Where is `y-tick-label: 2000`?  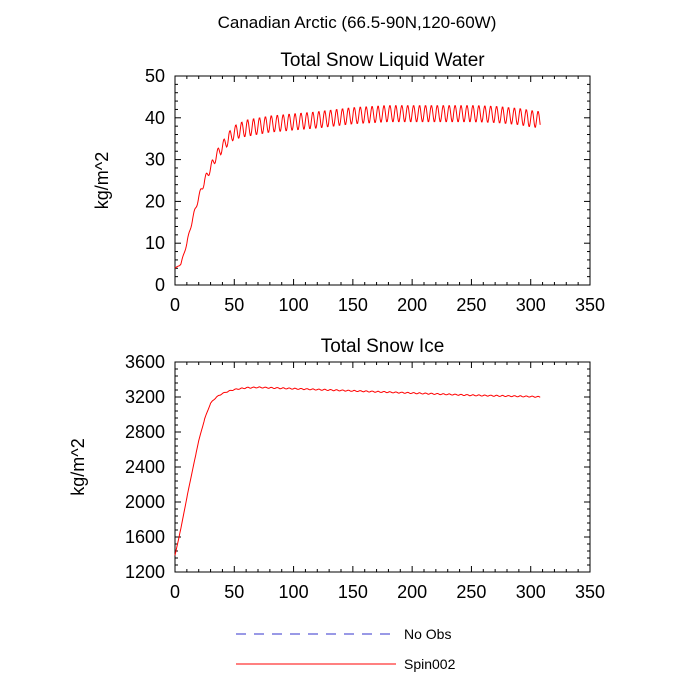 y-tick-label: 2000 is located at coordinates (145, 502).